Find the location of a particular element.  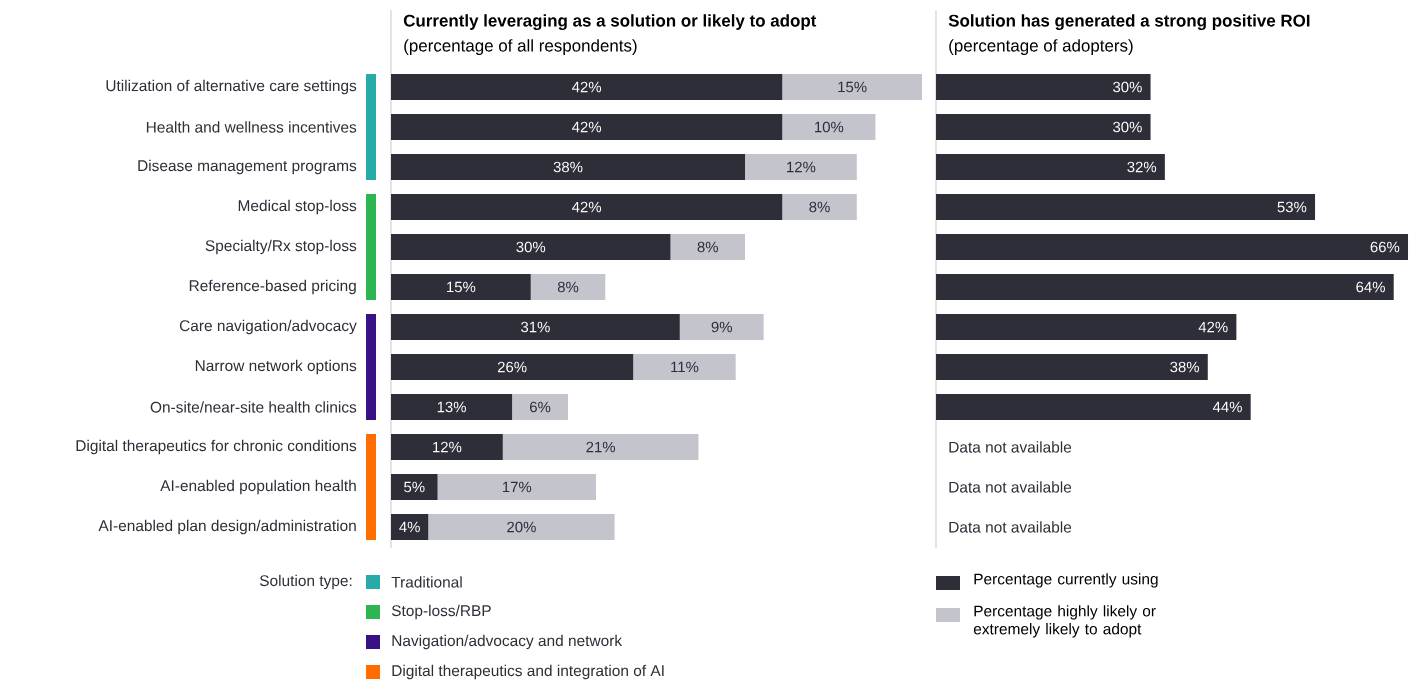

y-tick-label: AI-enabled population health is located at coordinates (258, 487).